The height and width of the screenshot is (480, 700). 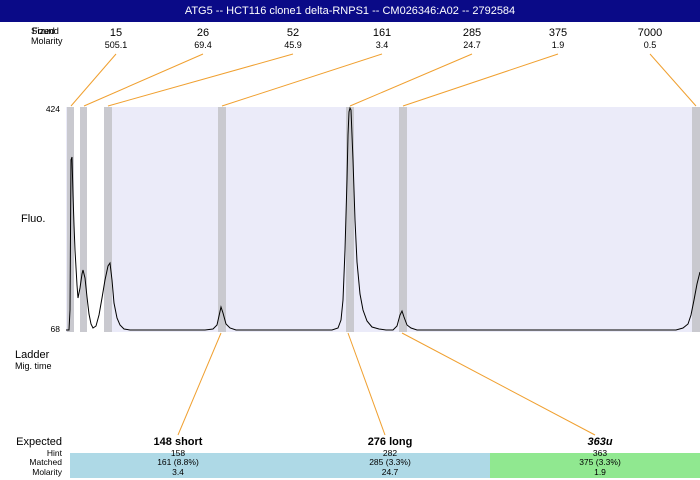 What do you see at coordinates (178, 442) in the screenshot?
I see `expected-fragment-label: 148 short` at bounding box center [178, 442].